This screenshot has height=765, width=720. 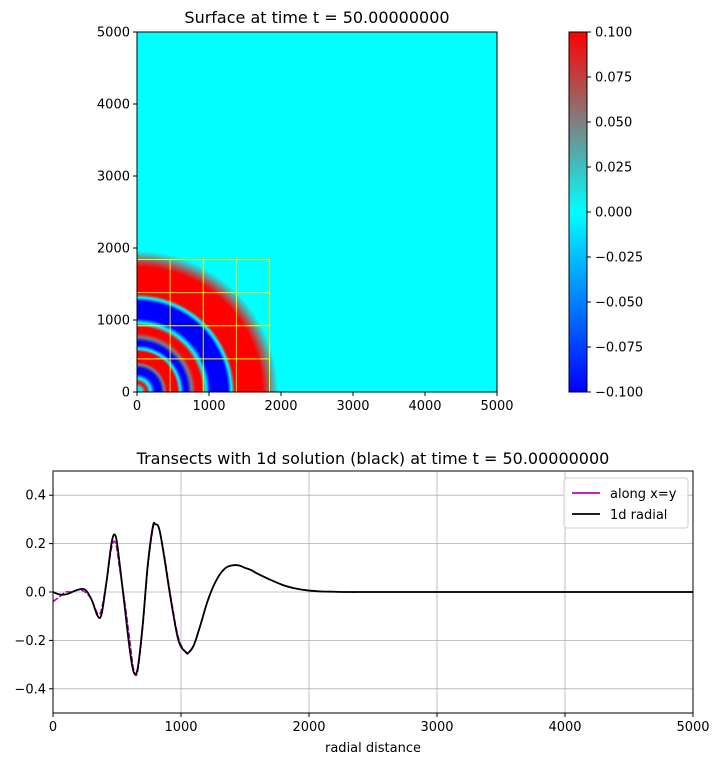 What do you see at coordinates (424, 406) in the screenshot?
I see `surface-x-tick-label: 4000` at bounding box center [424, 406].